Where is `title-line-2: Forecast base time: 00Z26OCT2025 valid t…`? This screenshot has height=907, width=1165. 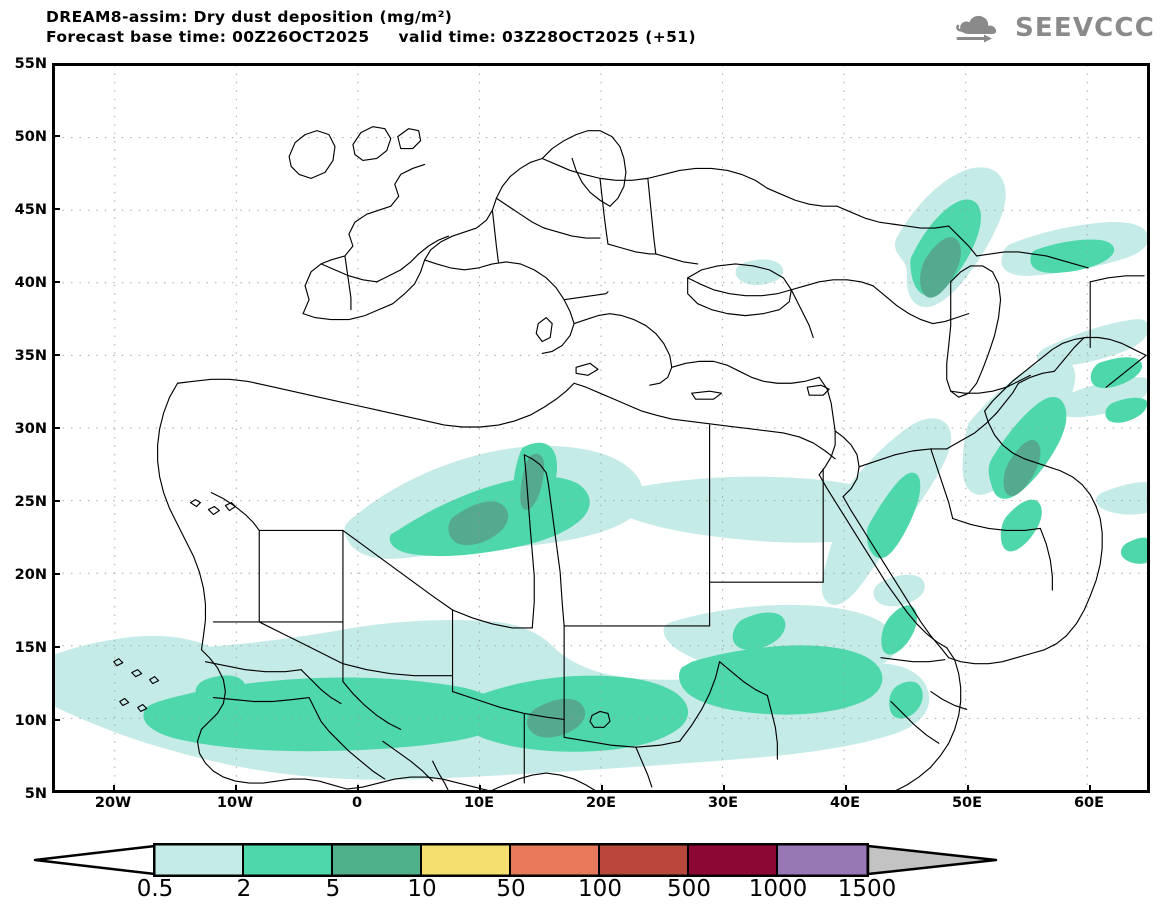 title-line-2: Forecast base time: 00Z26OCT2025 valid t… is located at coordinates (371, 37).